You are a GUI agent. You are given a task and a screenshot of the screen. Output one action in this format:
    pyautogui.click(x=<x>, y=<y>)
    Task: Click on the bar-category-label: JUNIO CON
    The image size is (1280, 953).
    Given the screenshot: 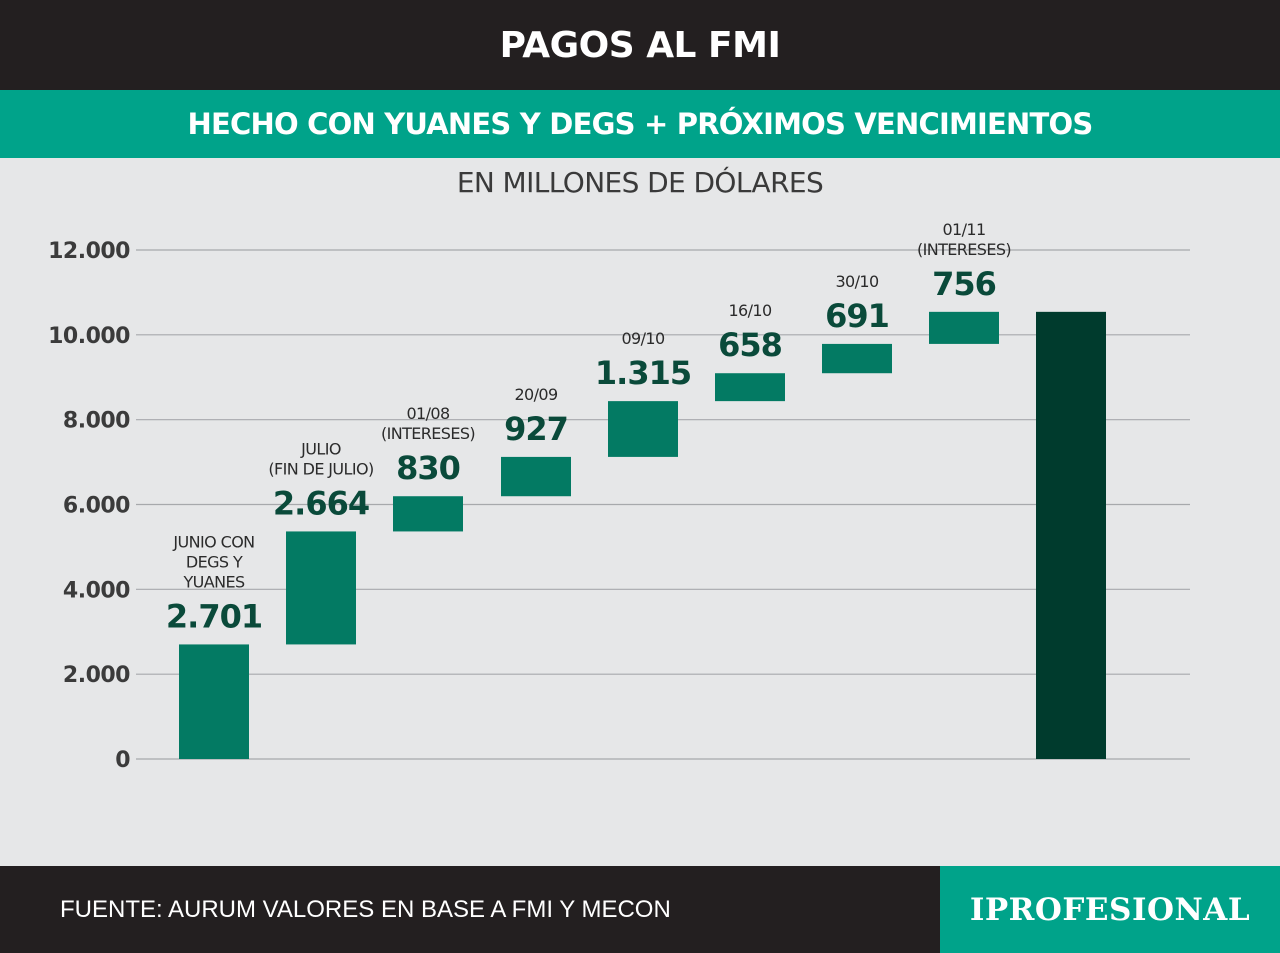 What is the action you would take?
    pyautogui.click(x=213, y=541)
    